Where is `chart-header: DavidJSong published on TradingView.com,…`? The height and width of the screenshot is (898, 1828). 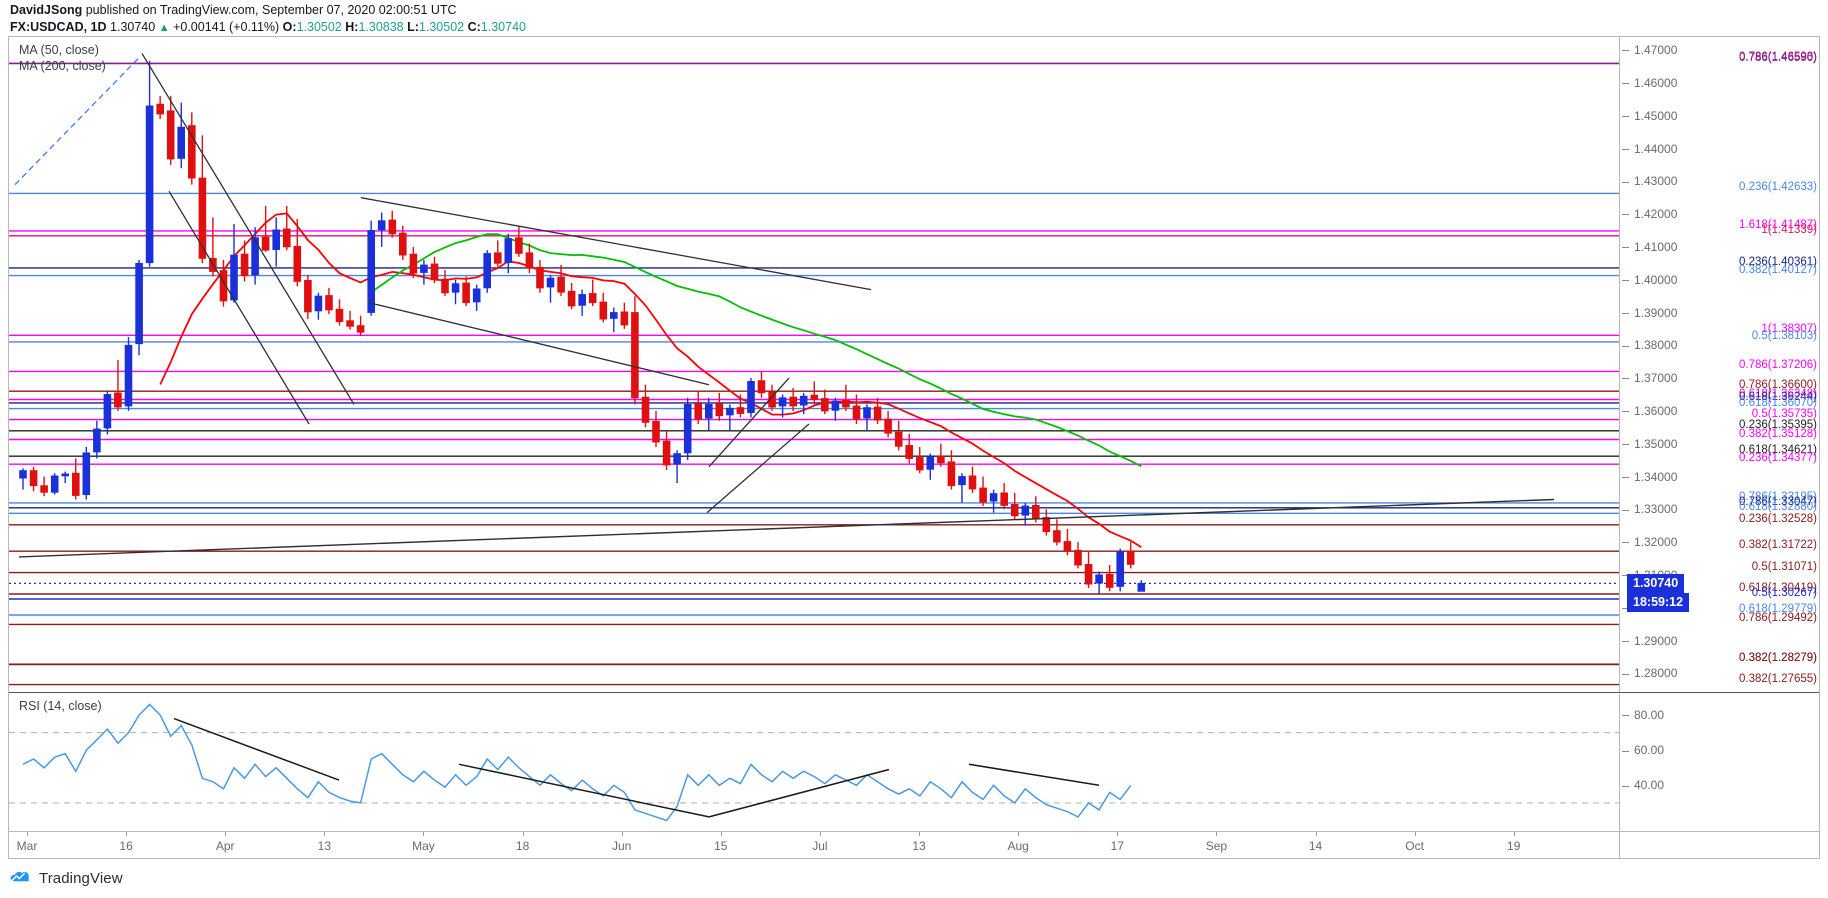 chart-header: DavidJSong published on TradingView.com,… is located at coordinates (914, 18).